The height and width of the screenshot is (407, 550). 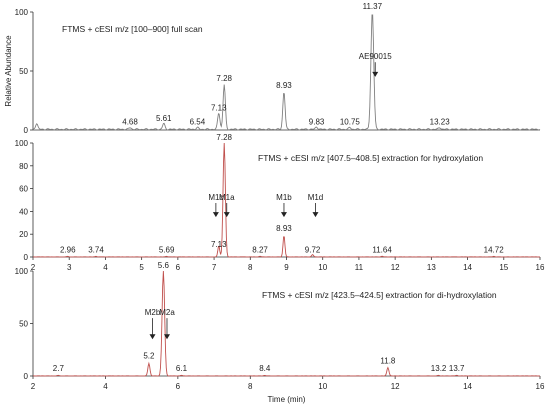 What do you see at coordinates (457, 368) in the screenshot?
I see `panel-3-peak-label: 13.7` at bounding box center [457, 368].